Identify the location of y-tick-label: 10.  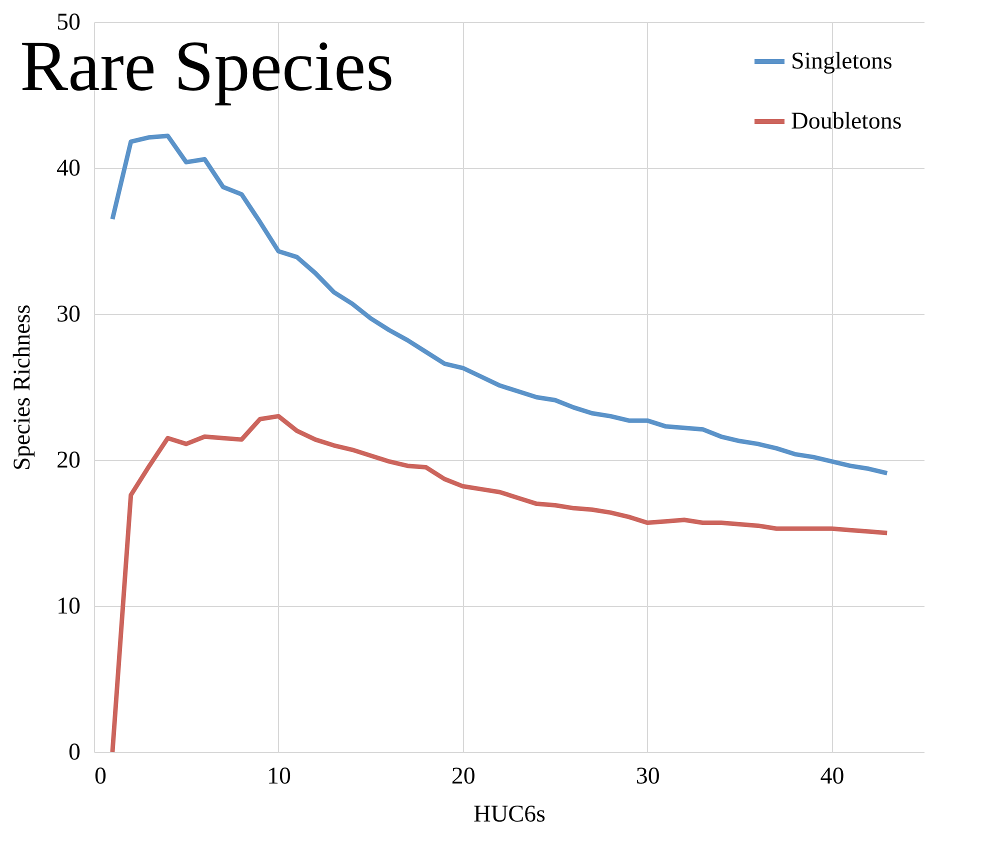
(68, 607).